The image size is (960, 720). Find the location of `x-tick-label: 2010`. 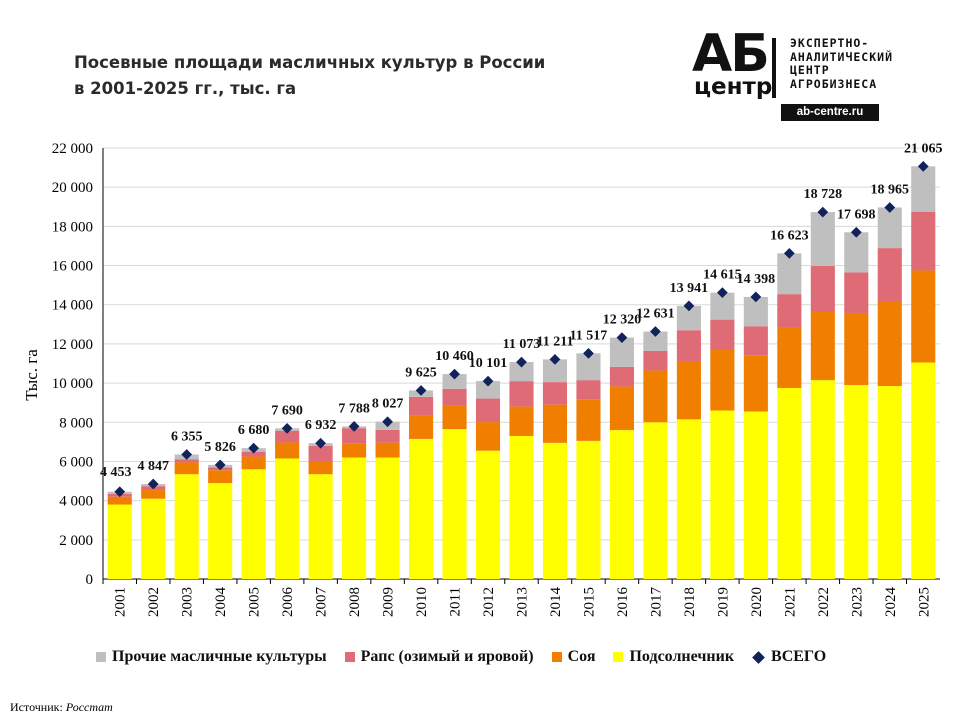

x-tick-label: 2010 is located at coordinates (422, 602).